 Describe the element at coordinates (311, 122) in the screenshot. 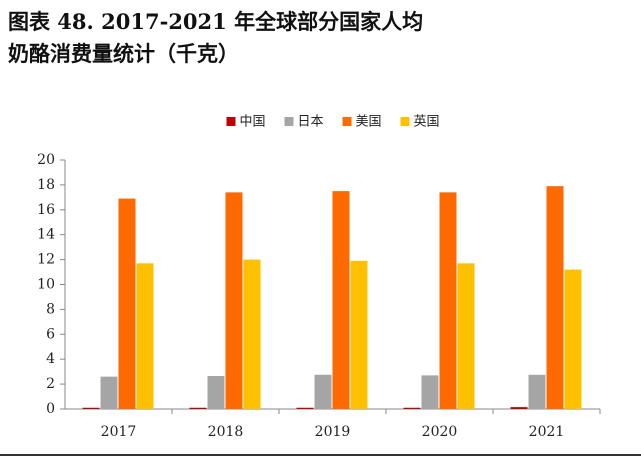

I see `legend-label: 日本` at that location.